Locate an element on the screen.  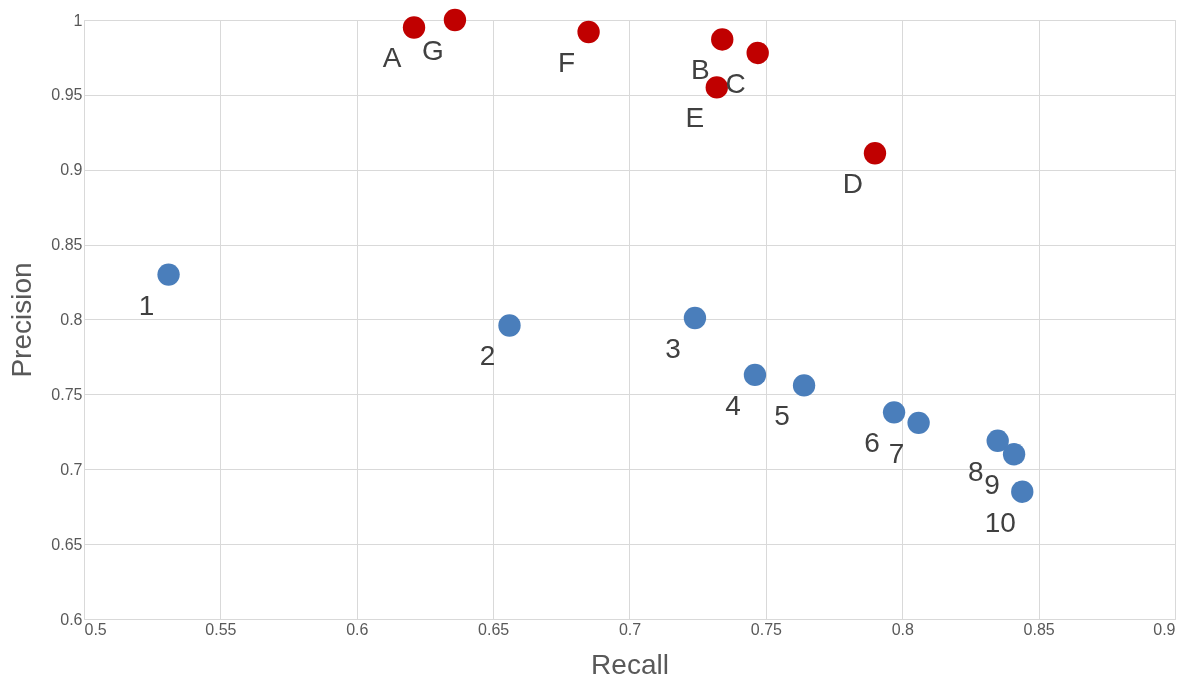
y-tick-label: 1 is located at coordinates (78, 20).